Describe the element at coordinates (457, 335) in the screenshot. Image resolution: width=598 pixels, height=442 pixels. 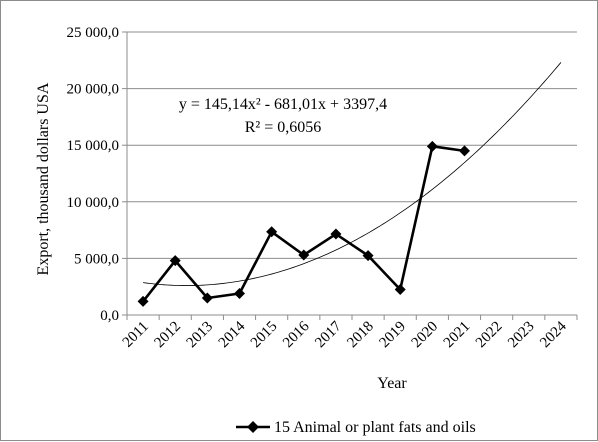
I see `x-tick-label: 2021` at that location.